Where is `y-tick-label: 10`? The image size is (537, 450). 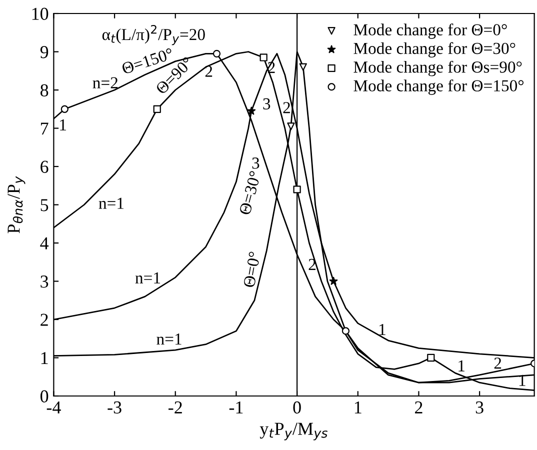
y-tick-label: 10 is located at coordinates (40, 14).